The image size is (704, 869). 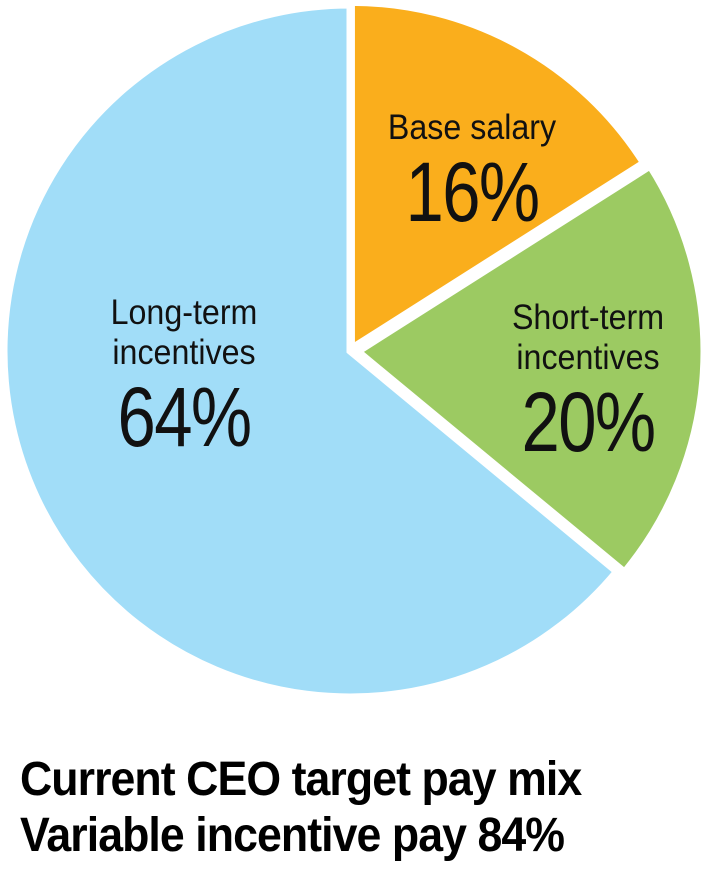 What do you see at coordinates (184, 312) in the screenshot?
I see `slice-name: Long-term` at bounding box center [184, 312].